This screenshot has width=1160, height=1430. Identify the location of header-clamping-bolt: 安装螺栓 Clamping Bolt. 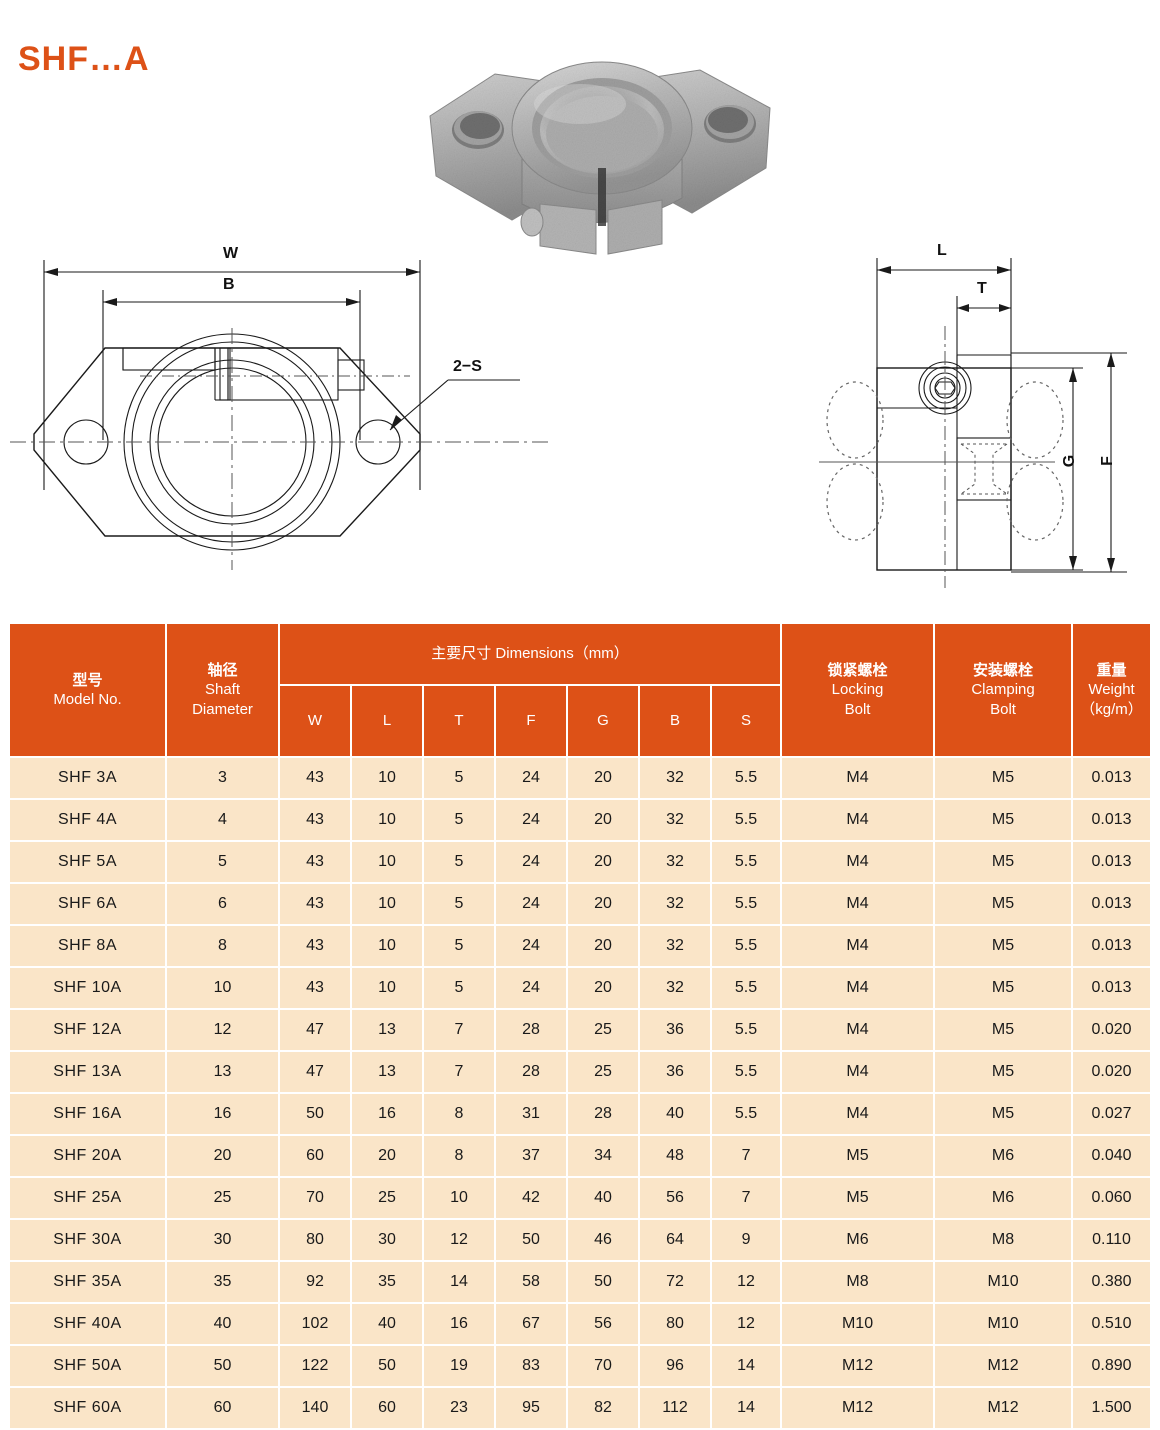
(1003, 690).